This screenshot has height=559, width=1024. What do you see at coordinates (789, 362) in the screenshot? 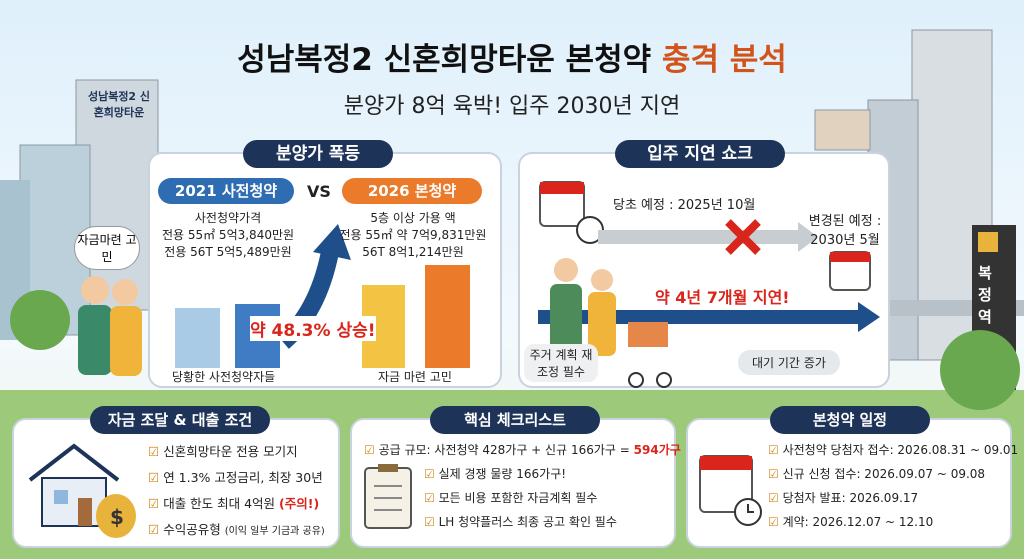
I see `wait-label: 대기 기간 증가` at bounding box center [789, 362].